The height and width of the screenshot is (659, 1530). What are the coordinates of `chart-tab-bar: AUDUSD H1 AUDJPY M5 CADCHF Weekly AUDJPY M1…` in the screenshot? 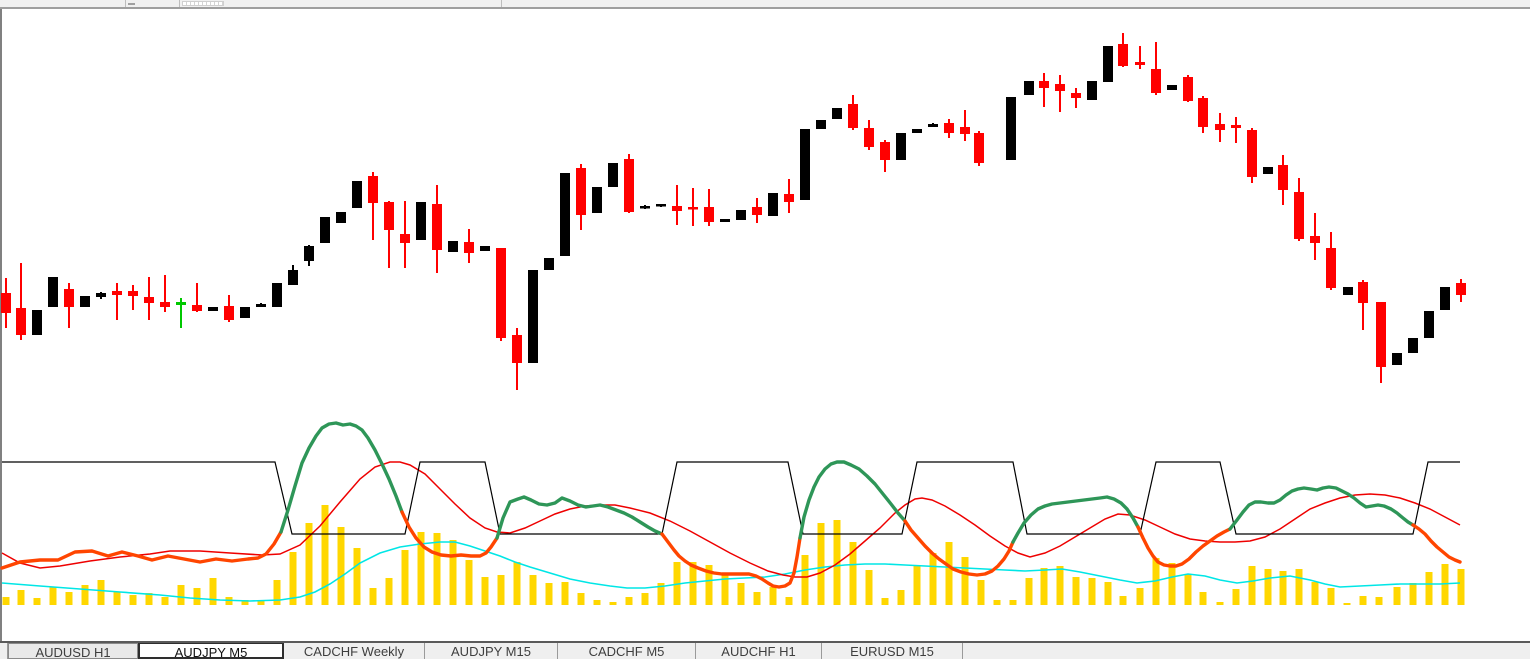 It's located at (765, 650).